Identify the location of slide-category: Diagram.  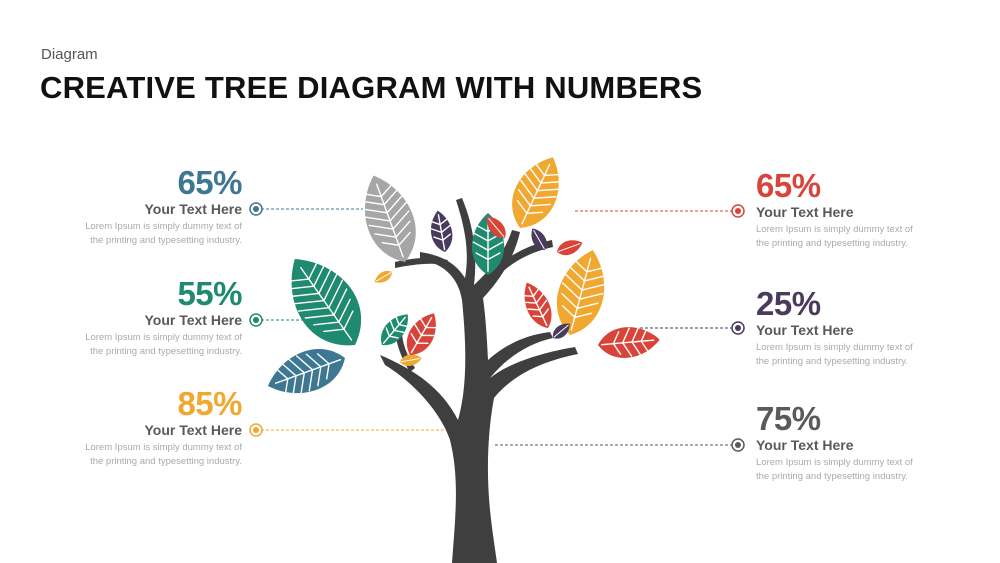
(69, 54).